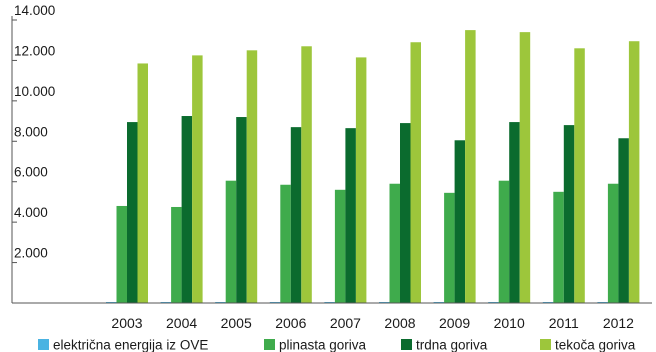 This screenshot has width=656, height=352. Describe the element at coordinates (399, 323) in the screenshot. I see `x-tick-label: 2008` at that location.